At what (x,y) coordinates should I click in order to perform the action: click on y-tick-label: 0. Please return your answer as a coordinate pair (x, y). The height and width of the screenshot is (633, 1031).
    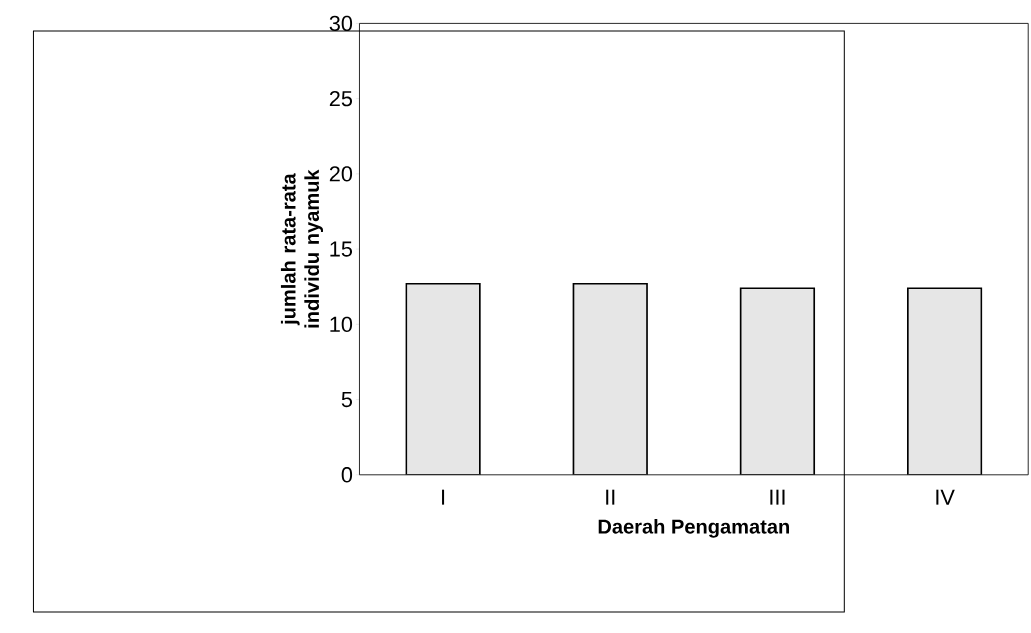
    Looking at the image, I should click on (347, 475).